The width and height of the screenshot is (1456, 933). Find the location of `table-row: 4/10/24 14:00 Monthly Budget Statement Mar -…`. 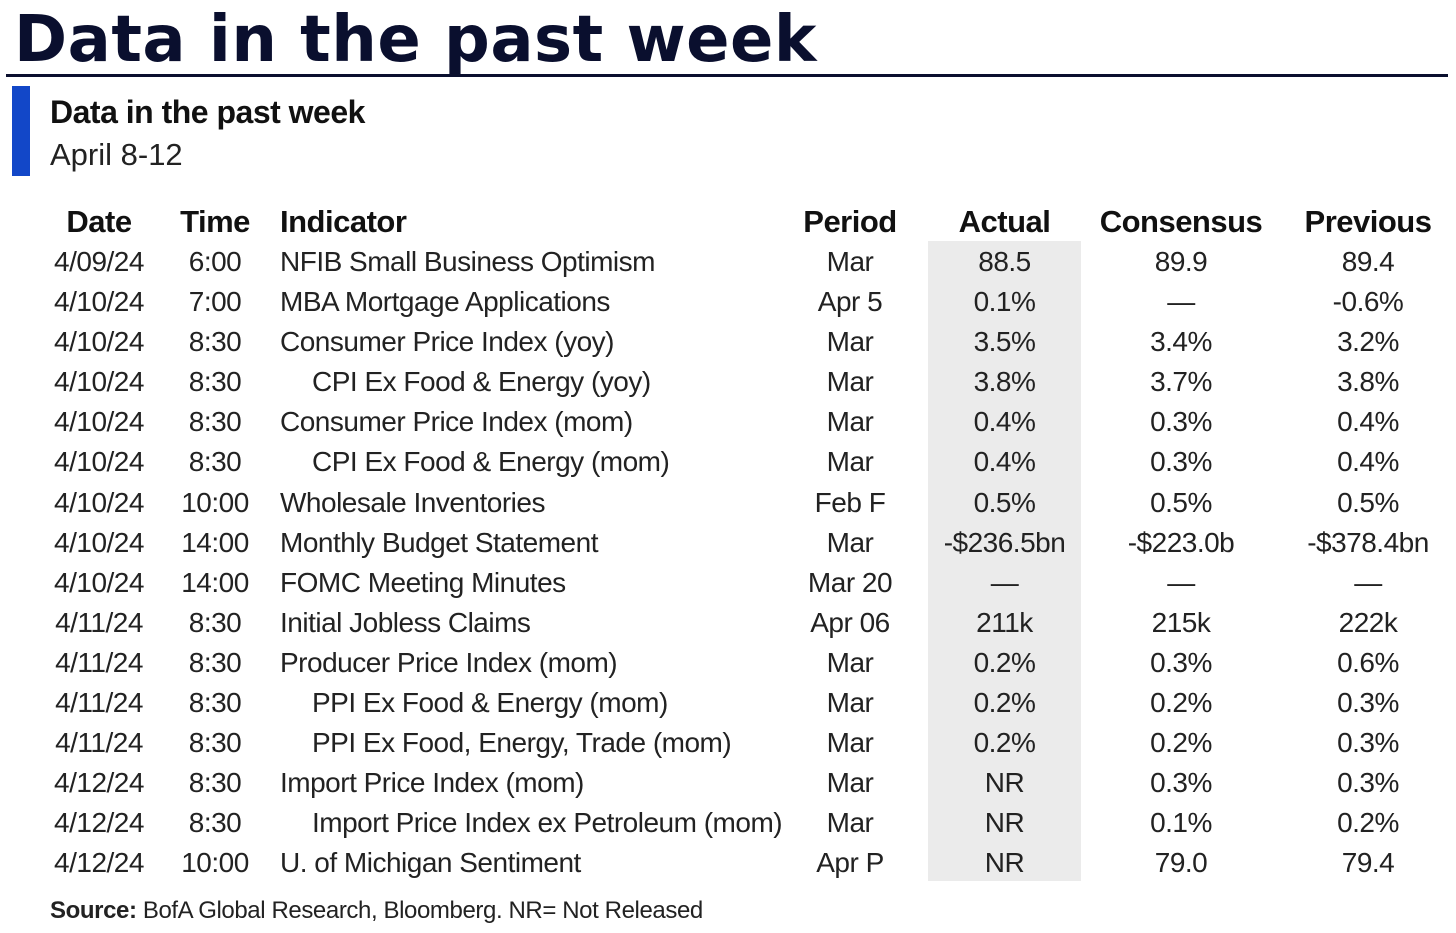

table-row: 4/10/24 14:00 Monthly Budget Statement Mar -… is located at coordinates (728, 543).